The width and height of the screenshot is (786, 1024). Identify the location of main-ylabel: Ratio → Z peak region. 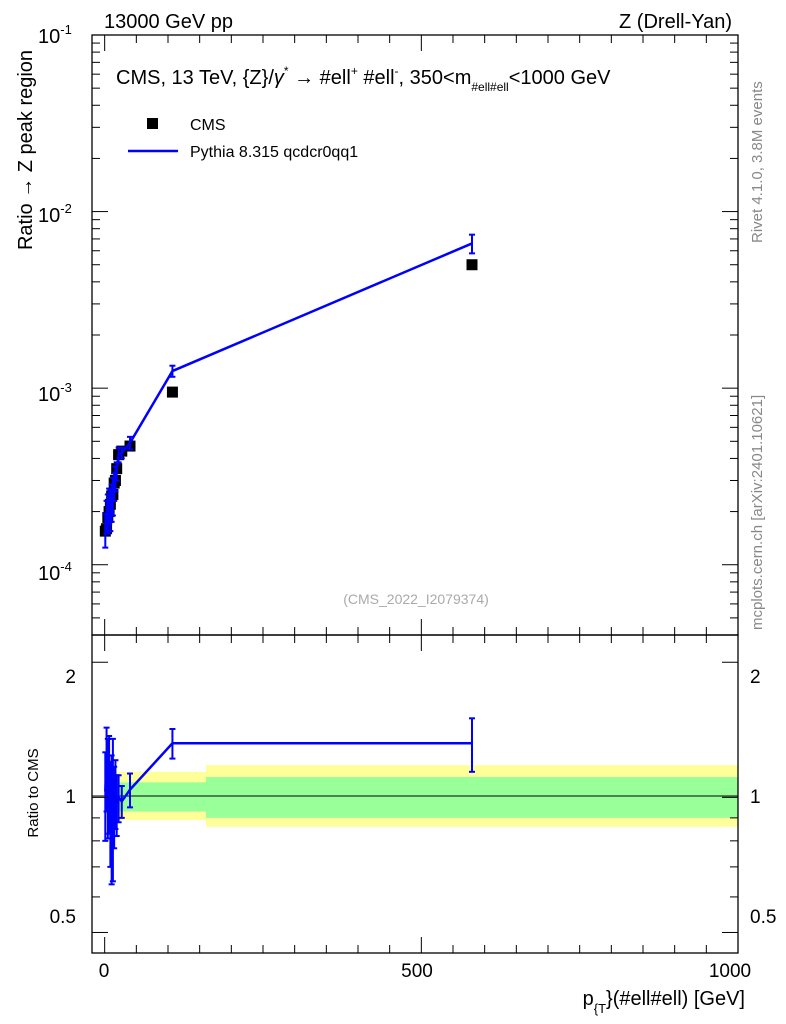
(26, 150).